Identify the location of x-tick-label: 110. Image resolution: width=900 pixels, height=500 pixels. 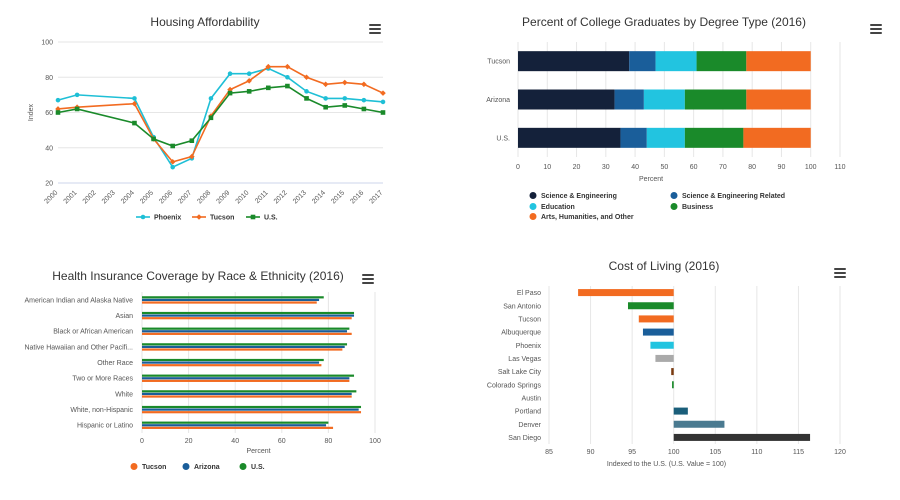
(839, 167).